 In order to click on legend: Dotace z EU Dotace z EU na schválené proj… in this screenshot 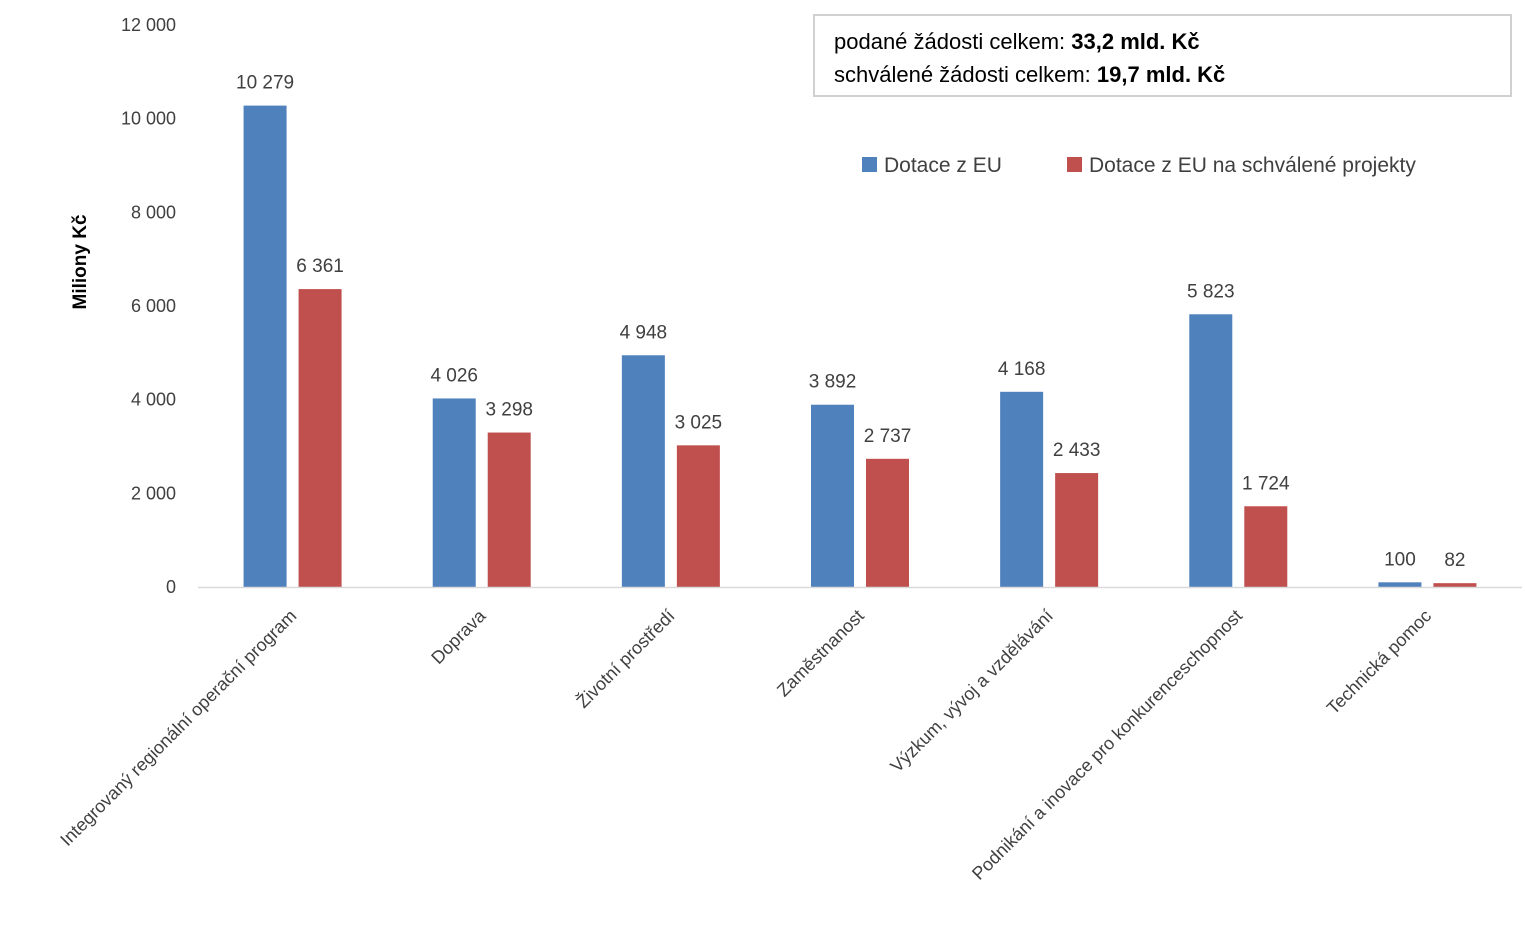, I will do `click(1139, 165)`.